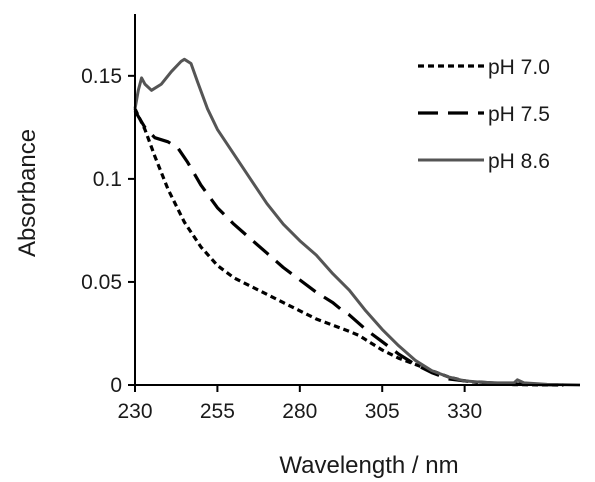 Image resolution: width=595 pixels, height=482 pixels. Describe the element at coordinates (108, 231) in the screenshot. I see `y-axis-ticks: 0 0.05 0.1 0.15` at that location.